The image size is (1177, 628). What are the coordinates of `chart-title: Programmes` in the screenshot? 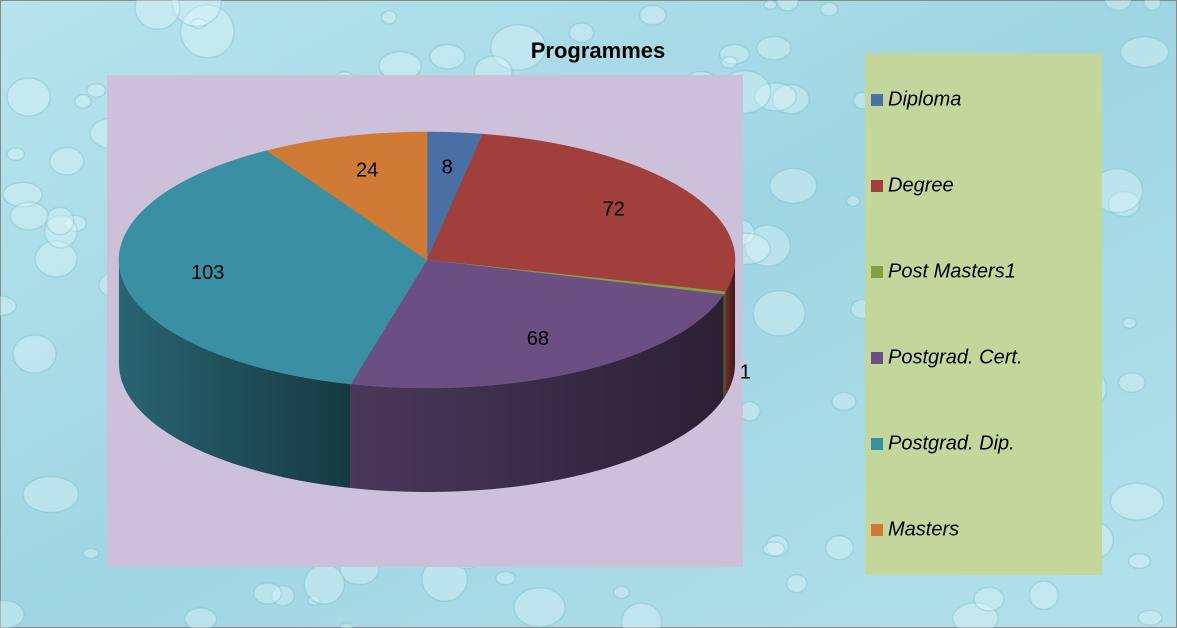 It's located at (598, 50).